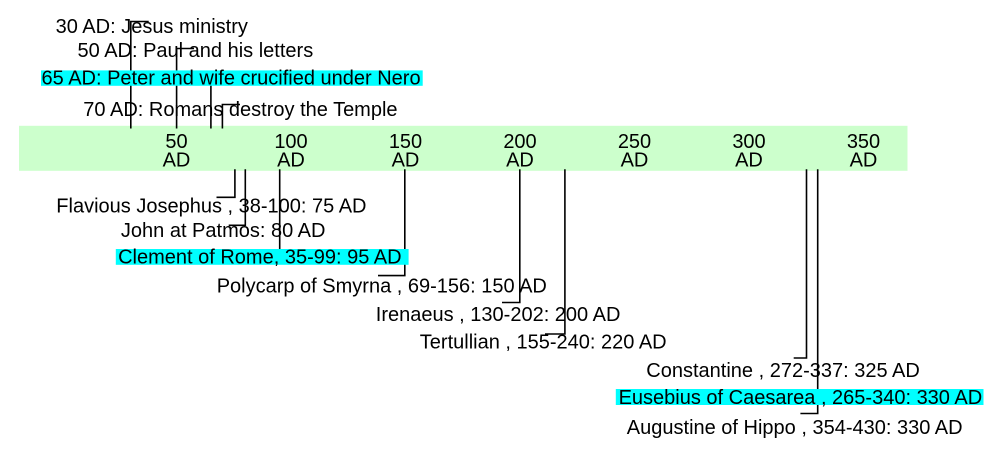 The height and width of the screenshot is (465, 1000). I want to click on svg-text: 300, so click(748, 142).